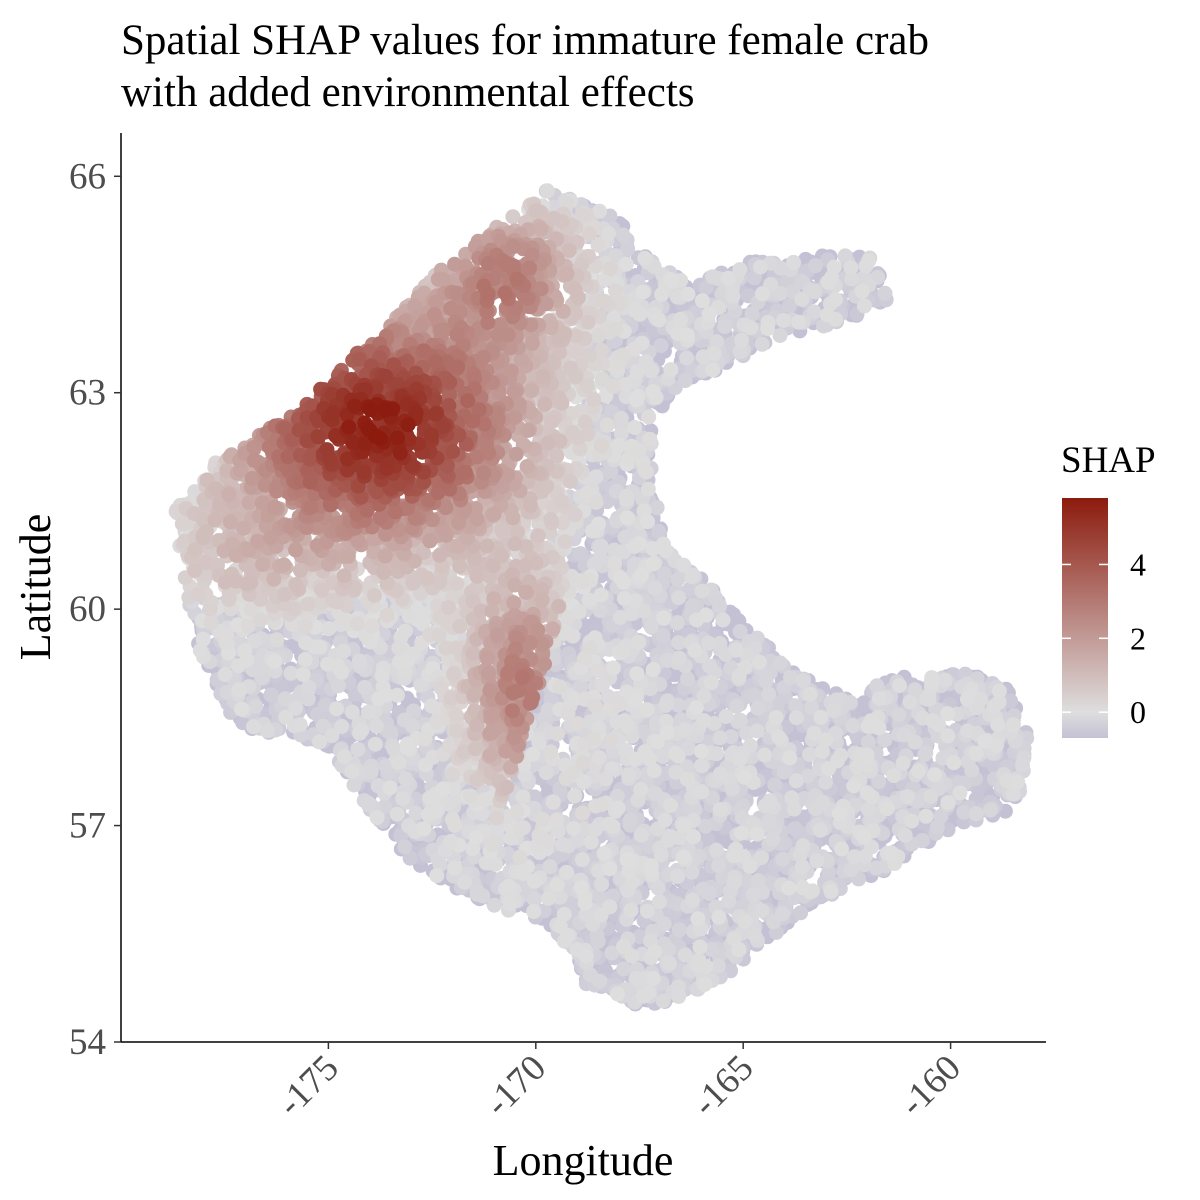 The width and height of the screenshot is (1200, 1200). I want to click on chart-title-line-2: with added environmental effects, so click(408, 92).